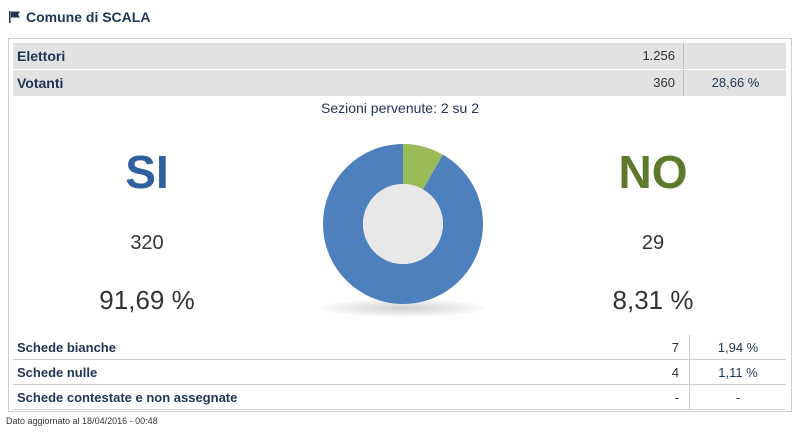  What do you see at coordinates (653, 172) in the screenshot?
I see `no-label: NO` at bounding box center [653, 172].